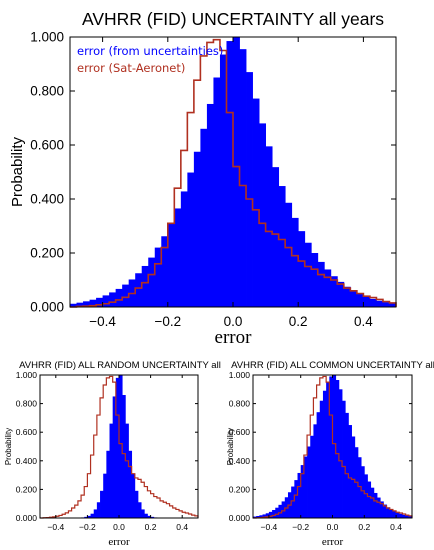  I want to click on histogram-step-line, so click(333, 447).